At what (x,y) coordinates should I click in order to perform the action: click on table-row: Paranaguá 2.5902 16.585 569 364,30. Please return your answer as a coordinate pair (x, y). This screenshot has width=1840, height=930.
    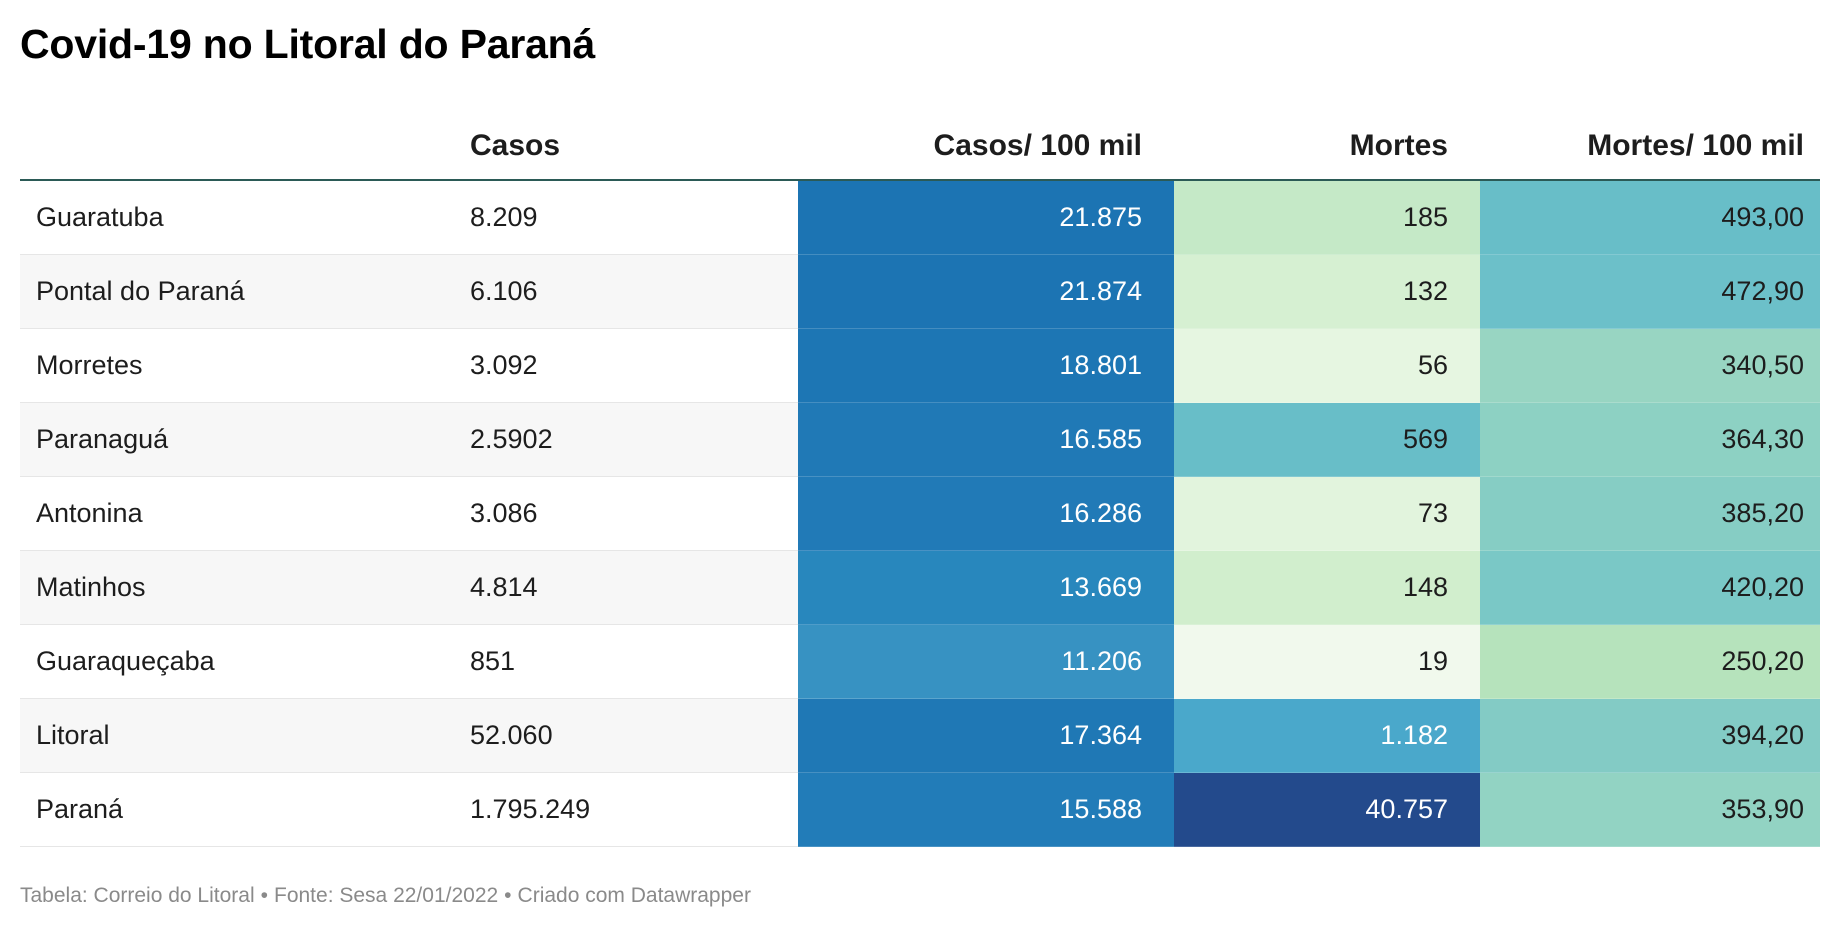
    Looking at the image, I should click on (920, 439).